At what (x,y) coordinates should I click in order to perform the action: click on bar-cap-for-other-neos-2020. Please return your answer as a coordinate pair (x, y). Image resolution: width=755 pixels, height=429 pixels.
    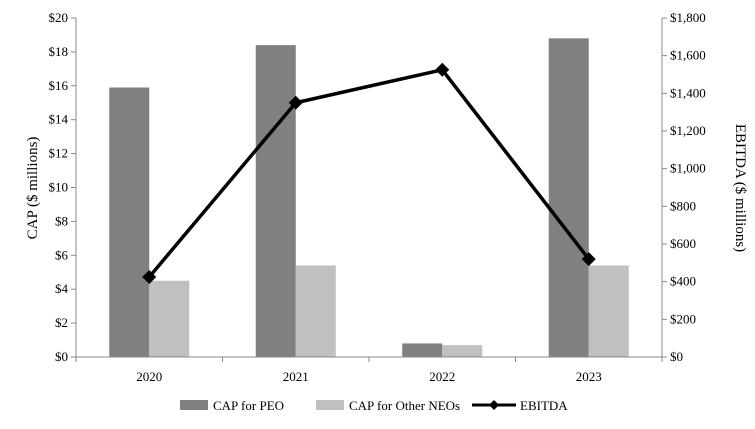
    Looking at the image, I should click on (169, 318).